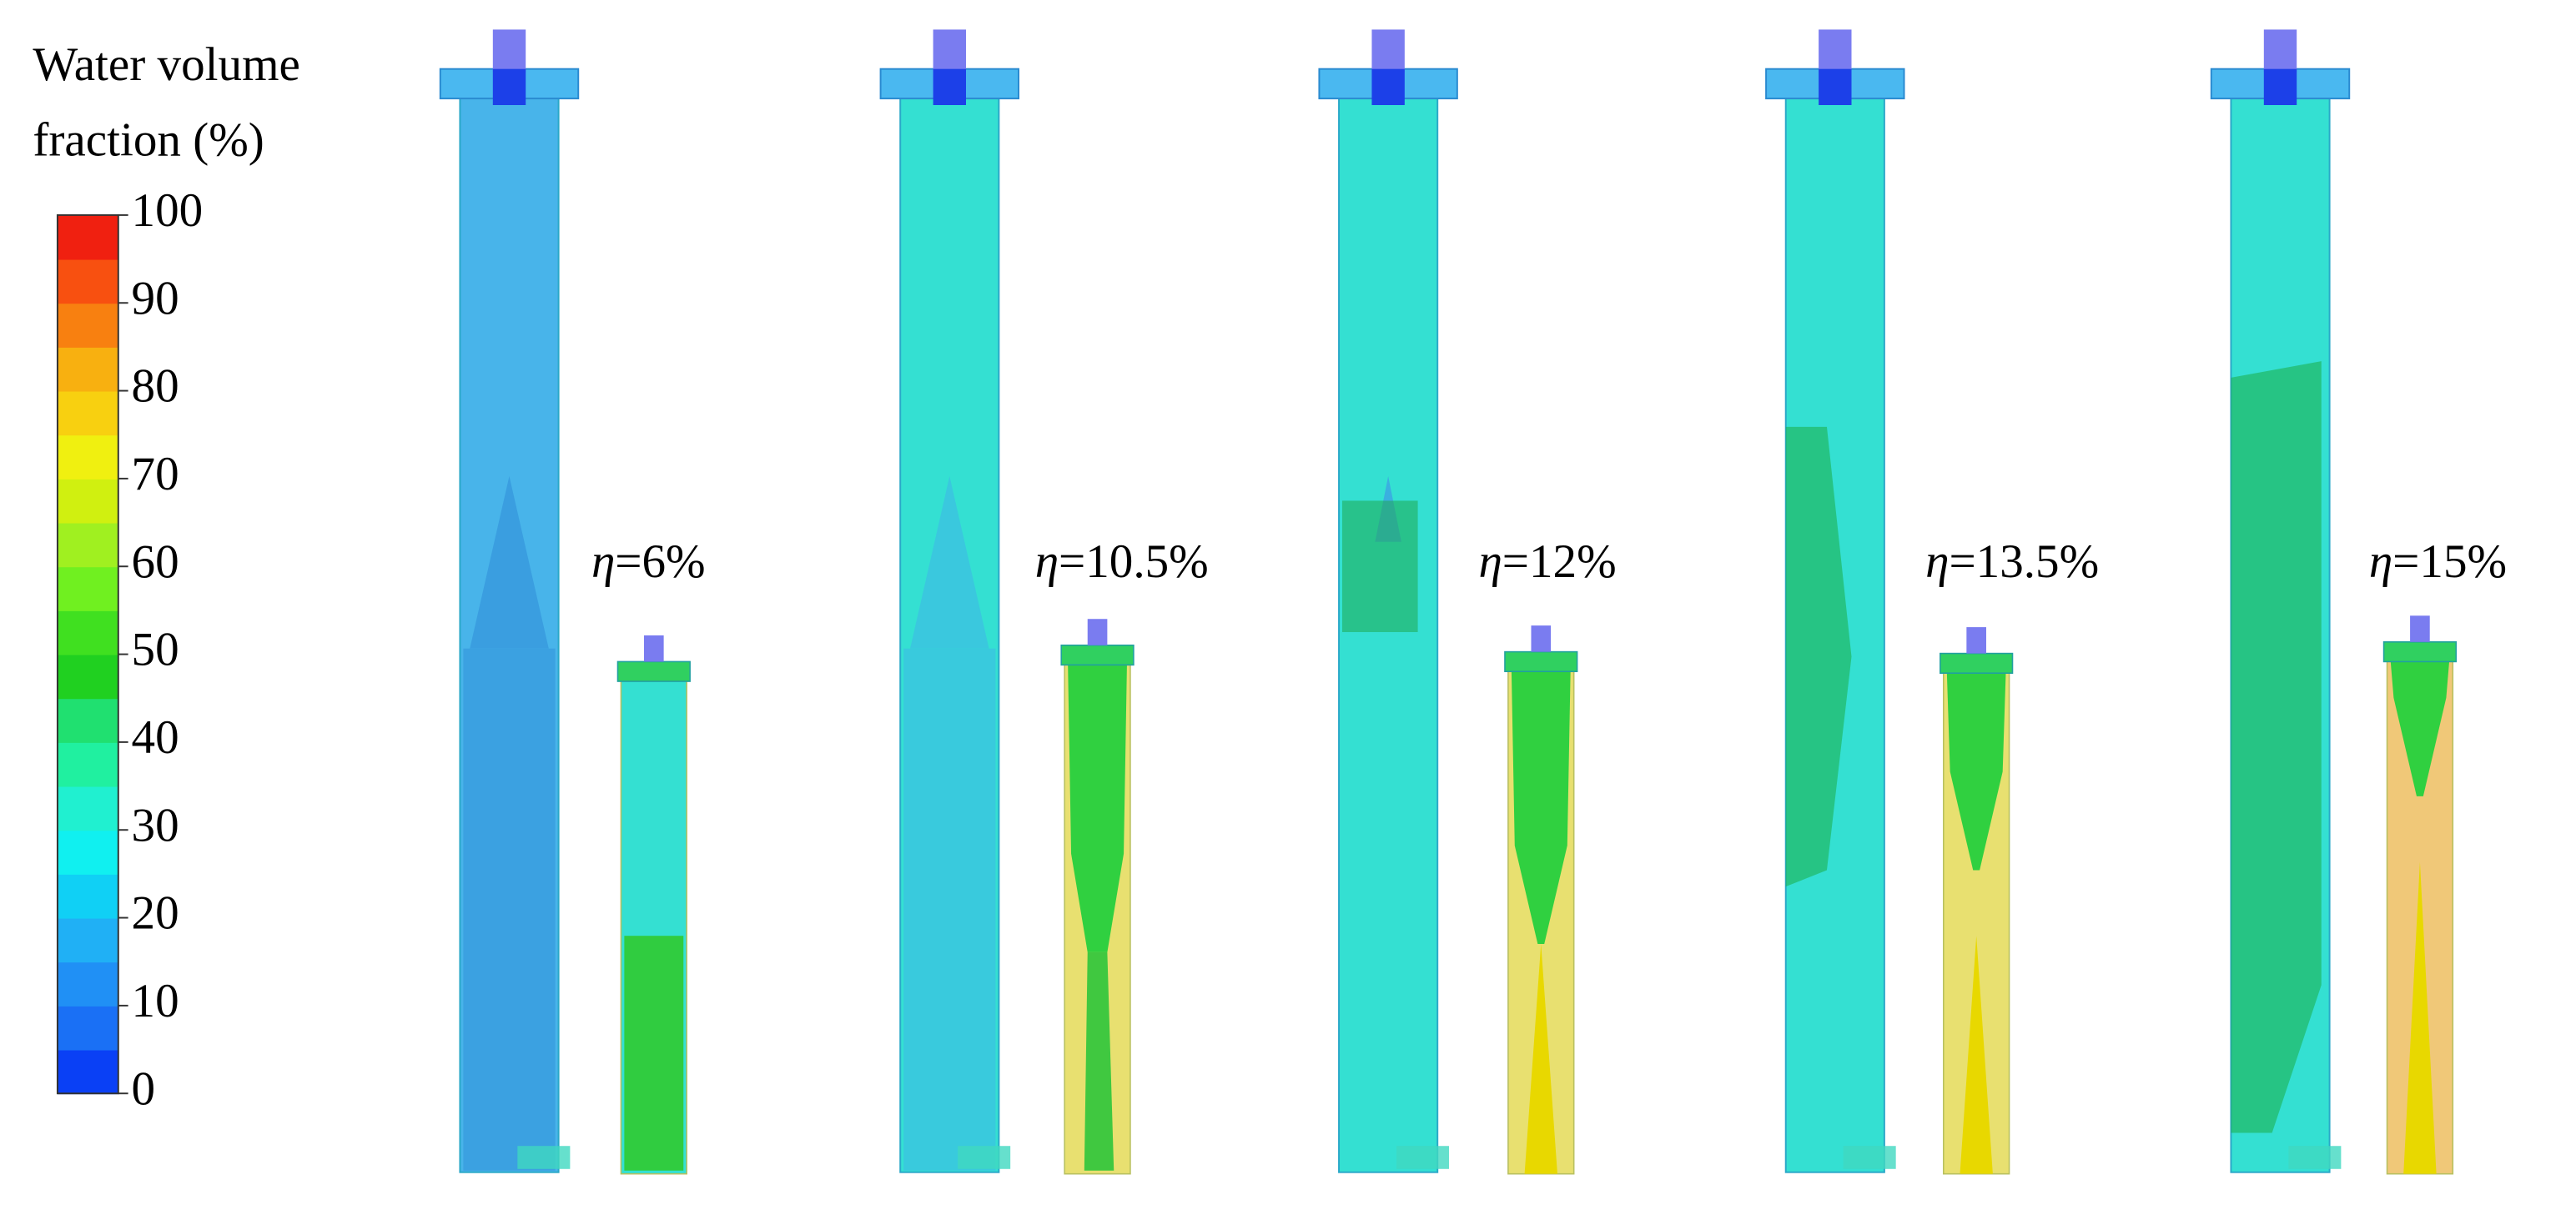  Describe the element at coordinates (2024, 561) in the screenshot. I see `eta-value: =13.5%` at that location.